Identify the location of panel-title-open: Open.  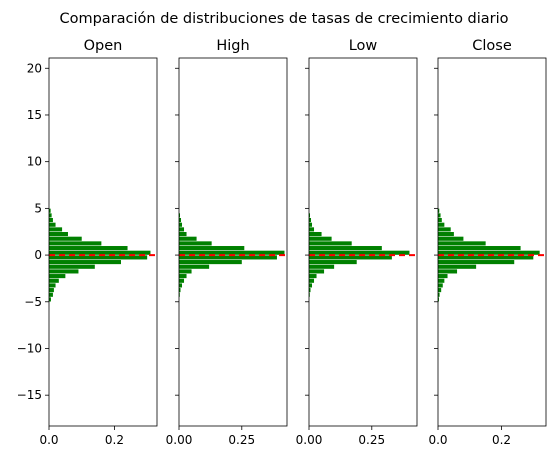
(103, 46).